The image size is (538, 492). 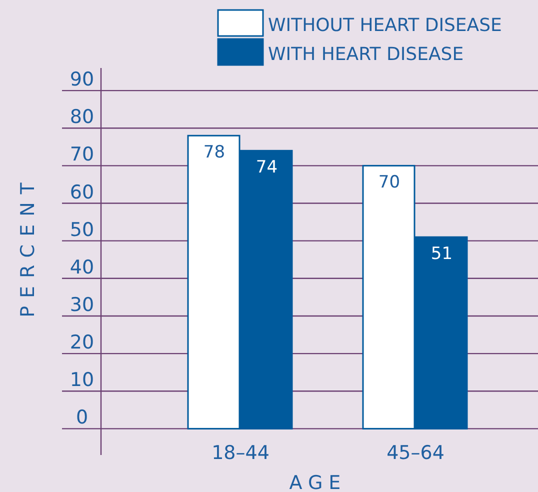 I want to click on y-axis-title: PERCENT, so click(x=28, y=246).